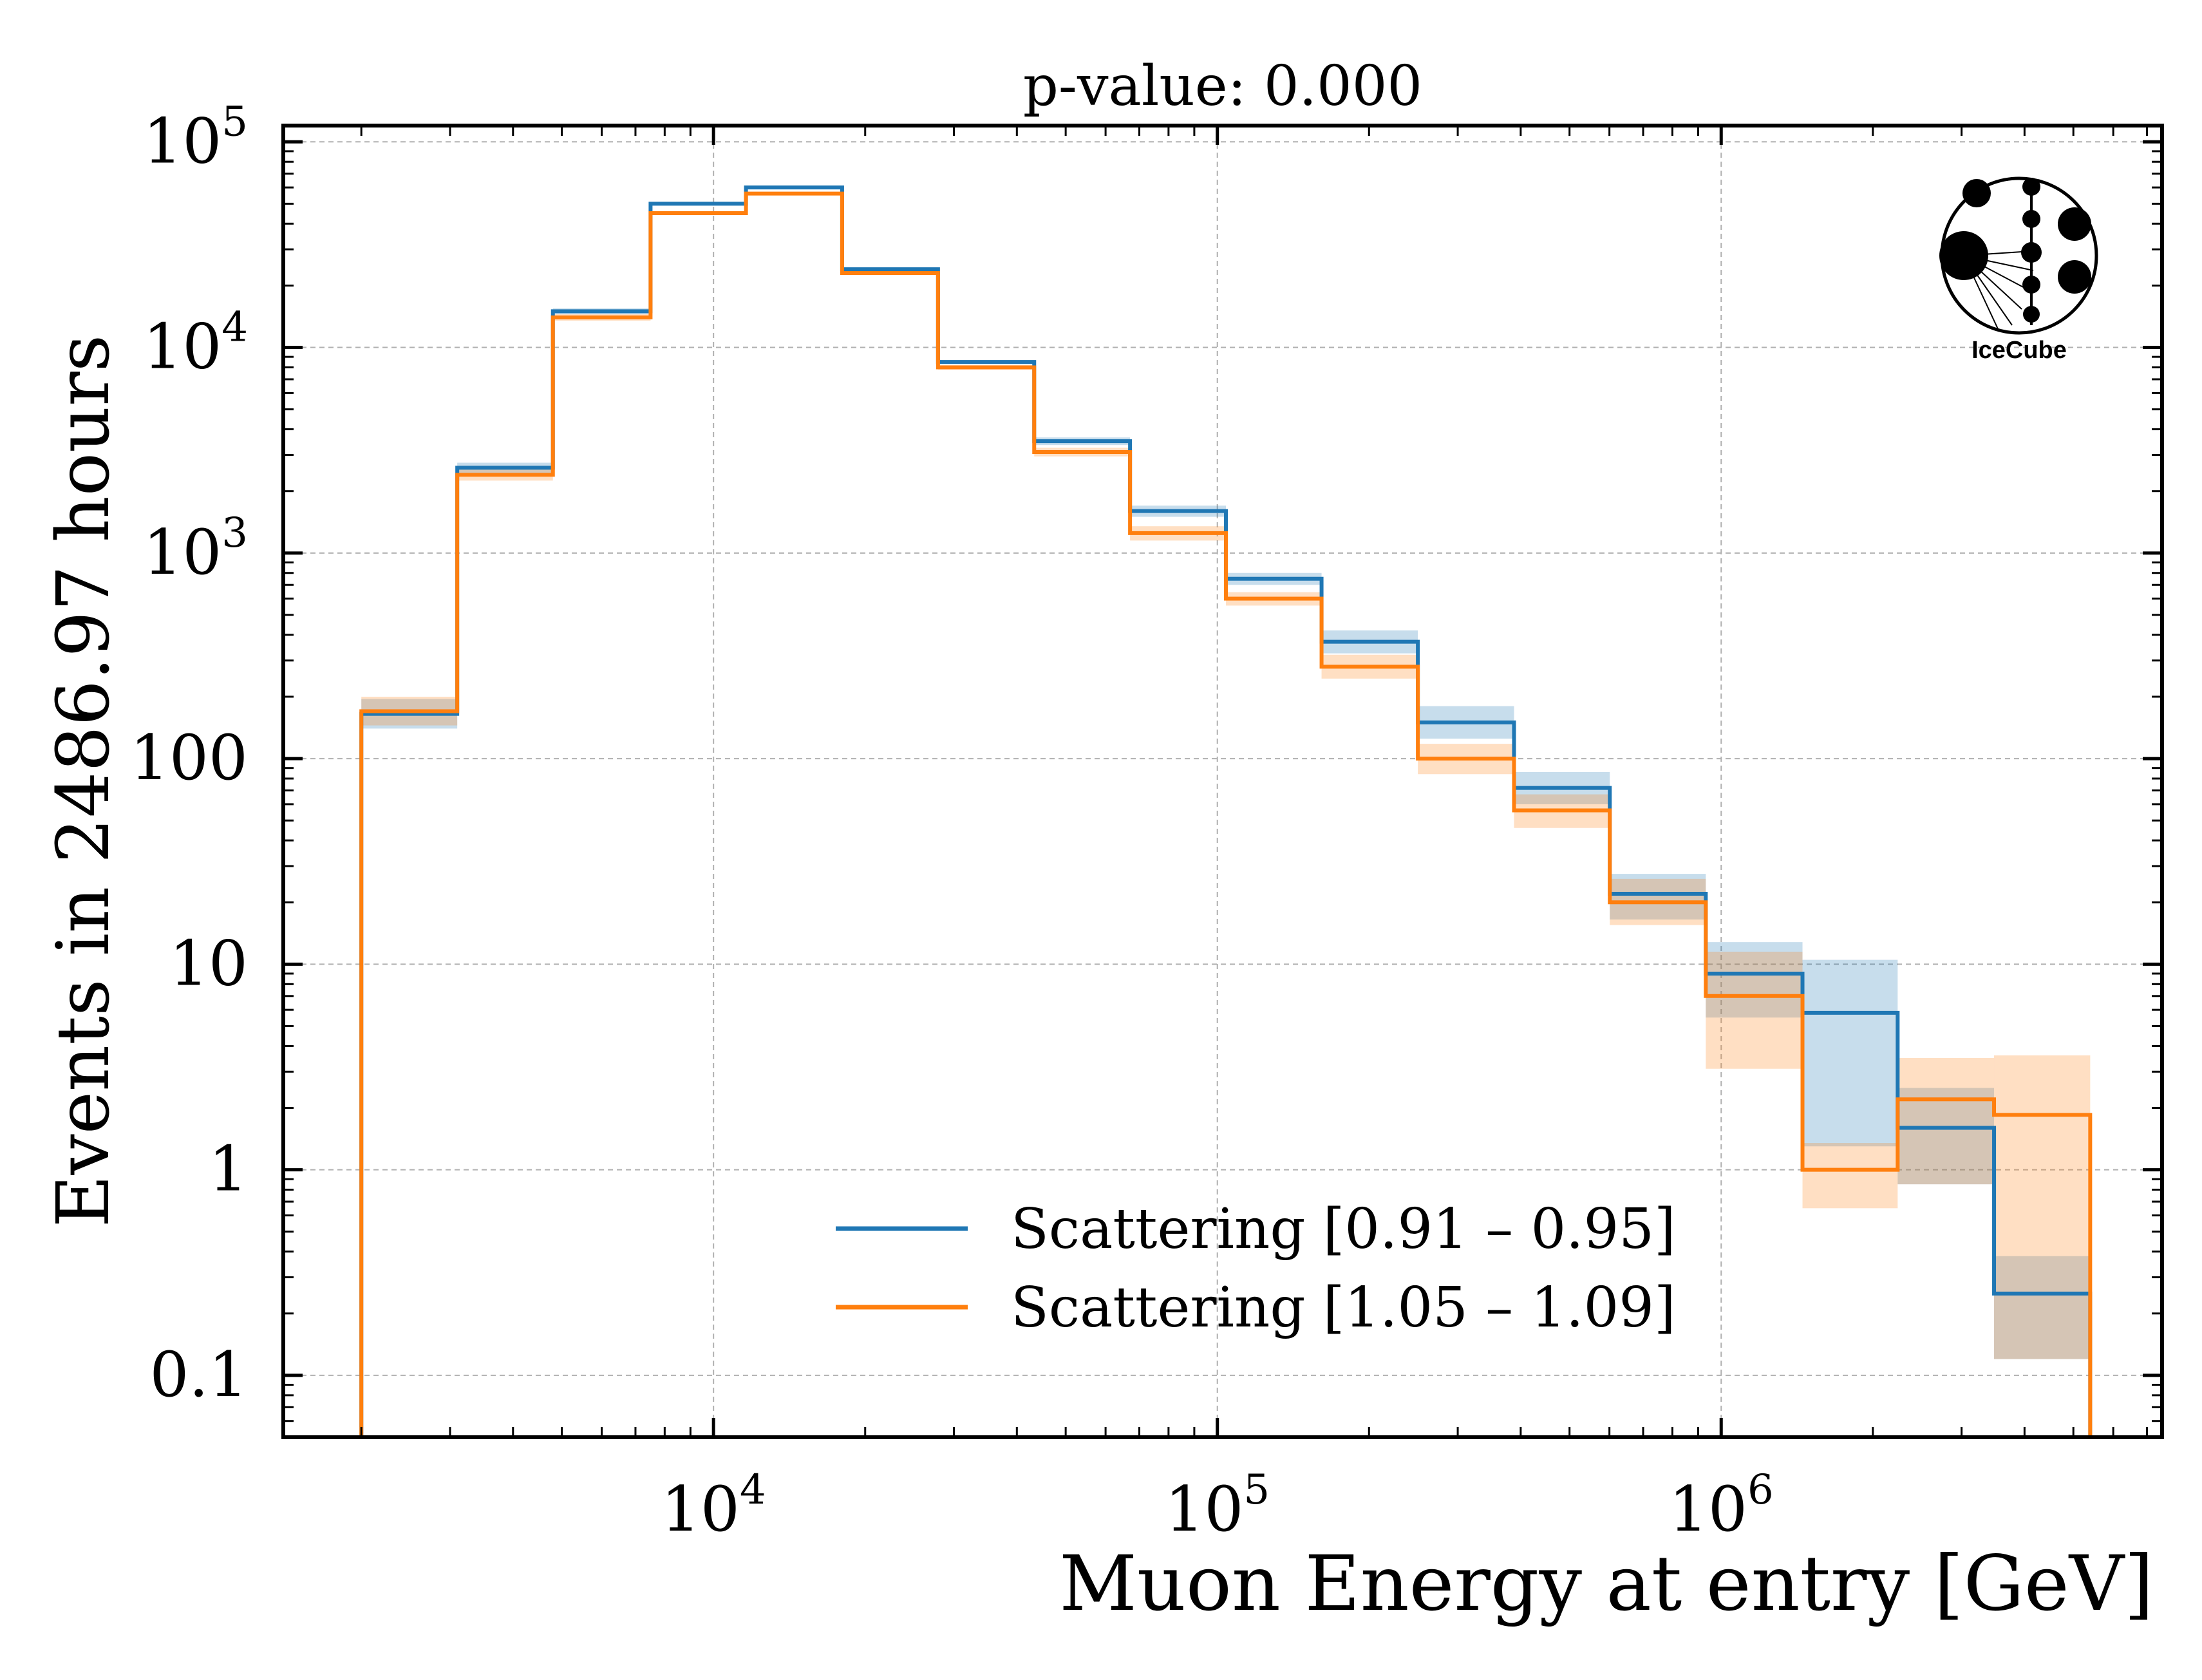 Image resolution: width=2202 pixels, height=1680 pixels. Describe the element at coordinates (1606, 1584) in the screenshot. I see `x-axis-label: Muon Energy at entry [GeV]` at that location.